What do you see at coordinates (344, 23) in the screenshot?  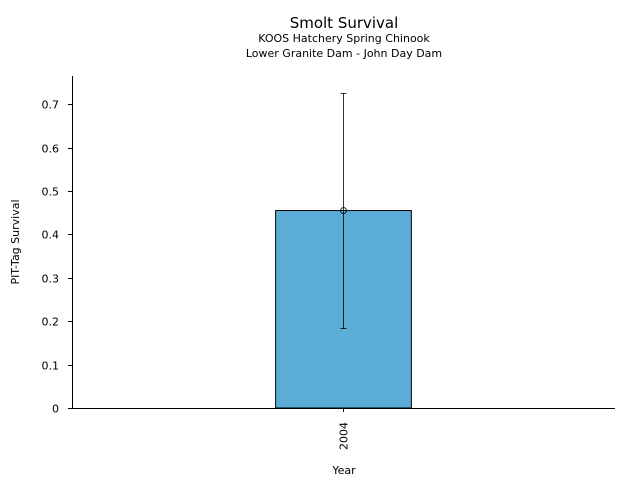 I see `chart-title: Smolt Survival` at bounding box center [344, 23].